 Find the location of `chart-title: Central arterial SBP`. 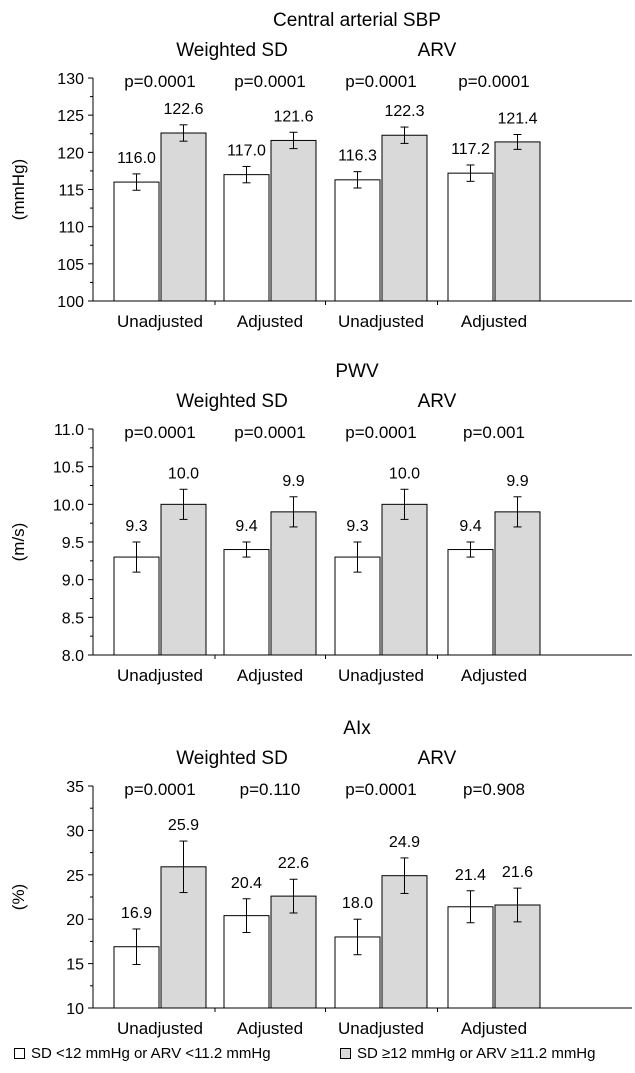

chart-title: Central arterial SBP is located at coordinates (357, 20).